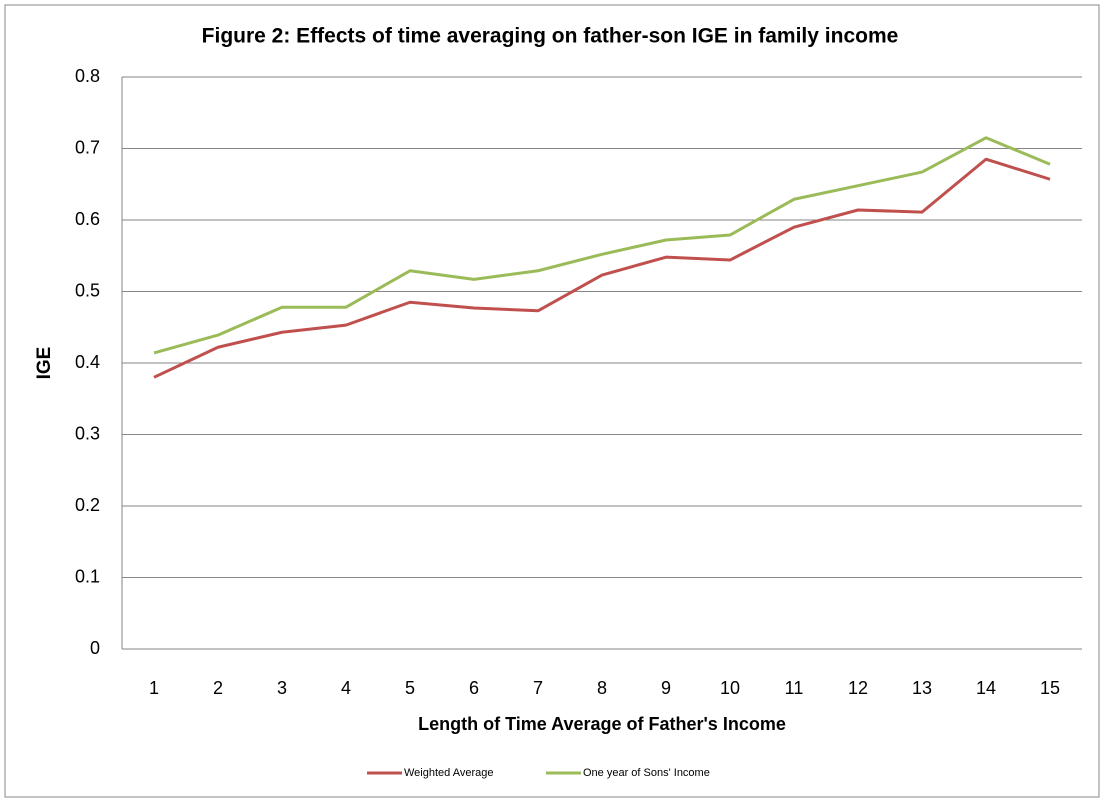 Image resolution: width=1102 pixels, height=803 pixels. What do you see at coordinates (87, 76) in the screenshot?
I see `y-tick-label: 0.8` at bounding box center [87, 76].